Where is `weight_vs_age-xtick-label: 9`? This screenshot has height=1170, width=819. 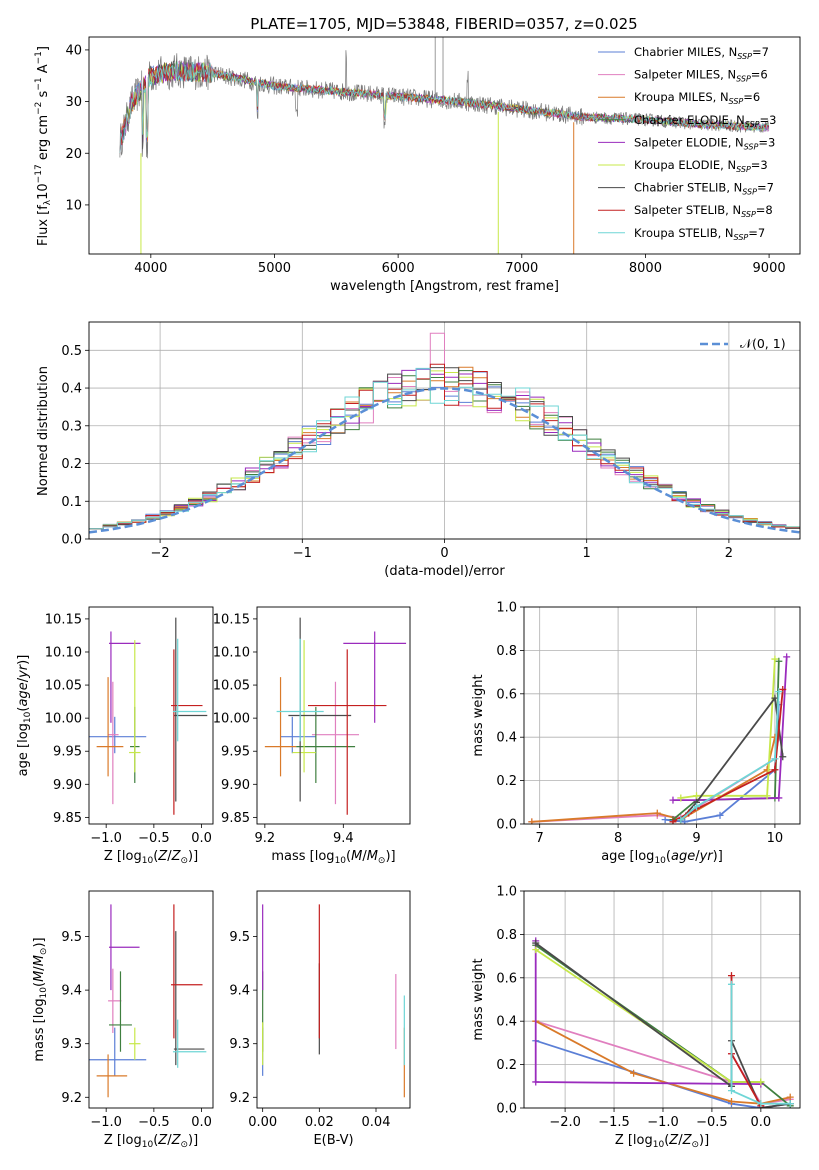
weight_vs_age-xtick-label: 9 is located at coordinates (696, 838).